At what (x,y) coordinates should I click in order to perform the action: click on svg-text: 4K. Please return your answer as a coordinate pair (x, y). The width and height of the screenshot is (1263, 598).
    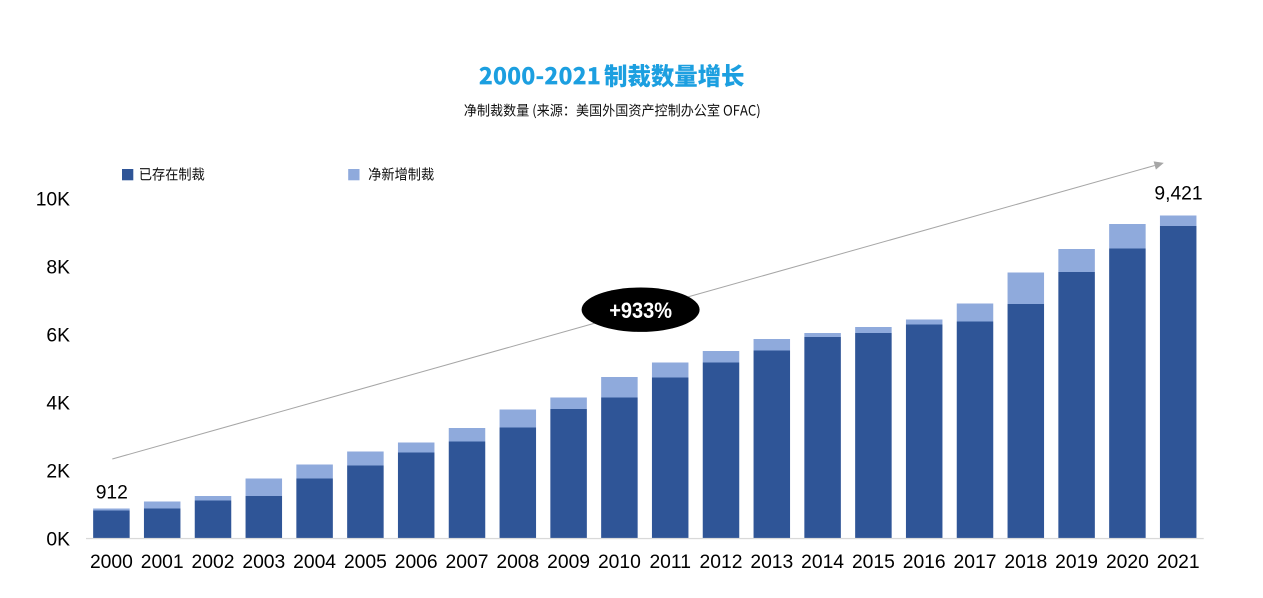
    Looking at the image, I should click on (58, 403).